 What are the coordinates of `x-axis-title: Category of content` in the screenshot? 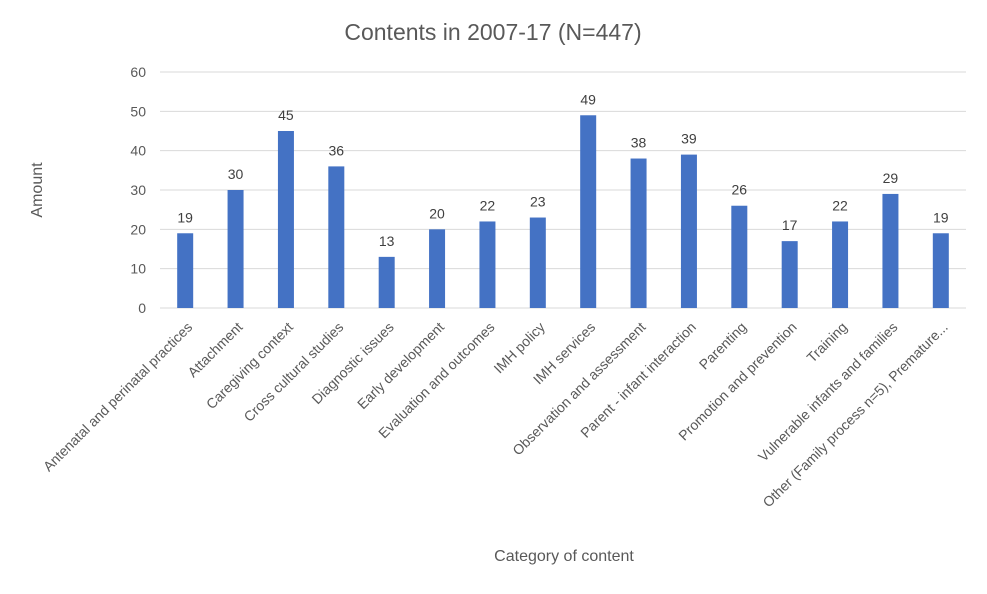 It's located at (564, 556).